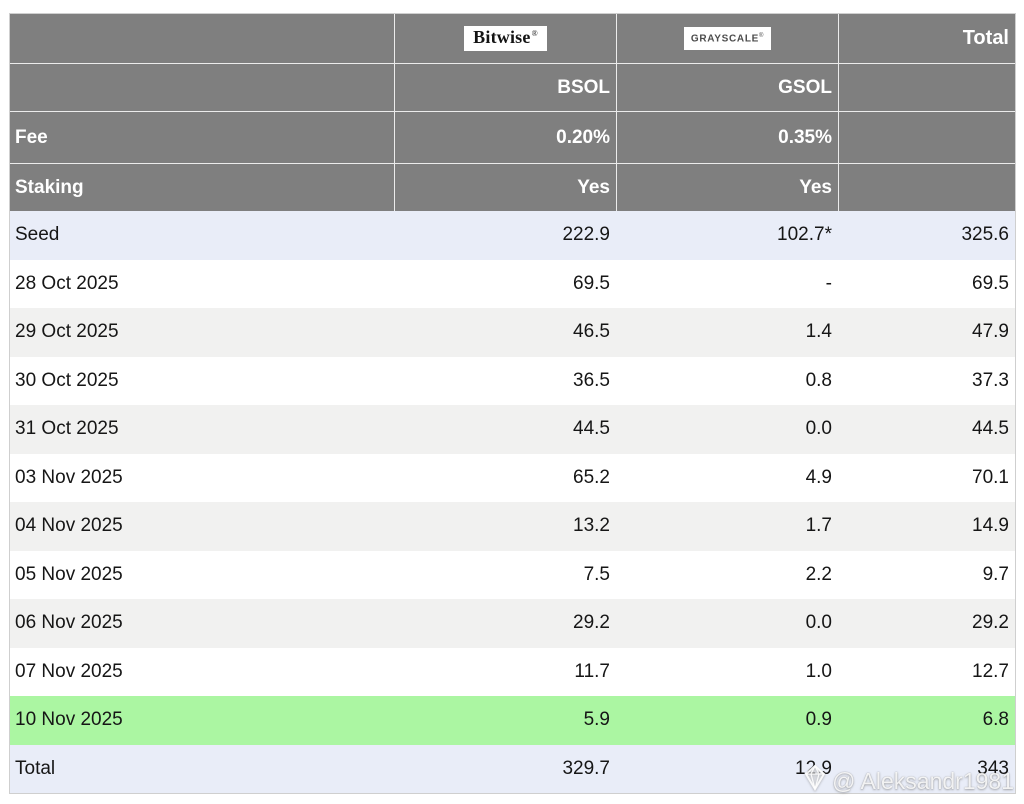 The image size is (1024, 804). What do you see at coordinates (69, 574) in the screenshot?
I see `row-label-cell: 05 Nov 2025` at bounding box center [69, 574].